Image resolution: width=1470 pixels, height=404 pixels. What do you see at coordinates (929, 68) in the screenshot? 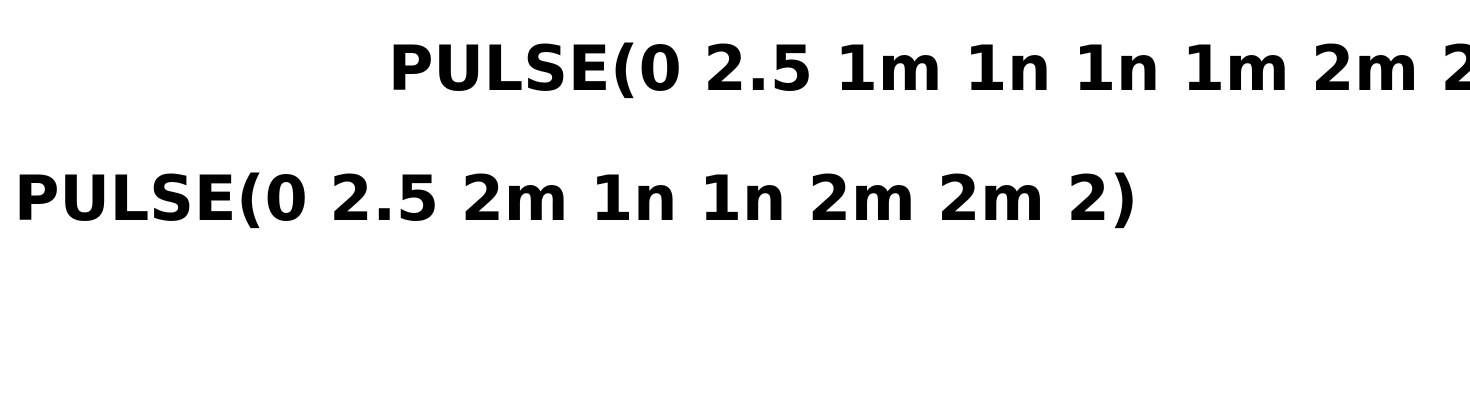
I see `pulse-spec-line-1: PULSE(0 2.5 1m 1n 1n 1m 2m 2)` at bounding box center [929, 68].